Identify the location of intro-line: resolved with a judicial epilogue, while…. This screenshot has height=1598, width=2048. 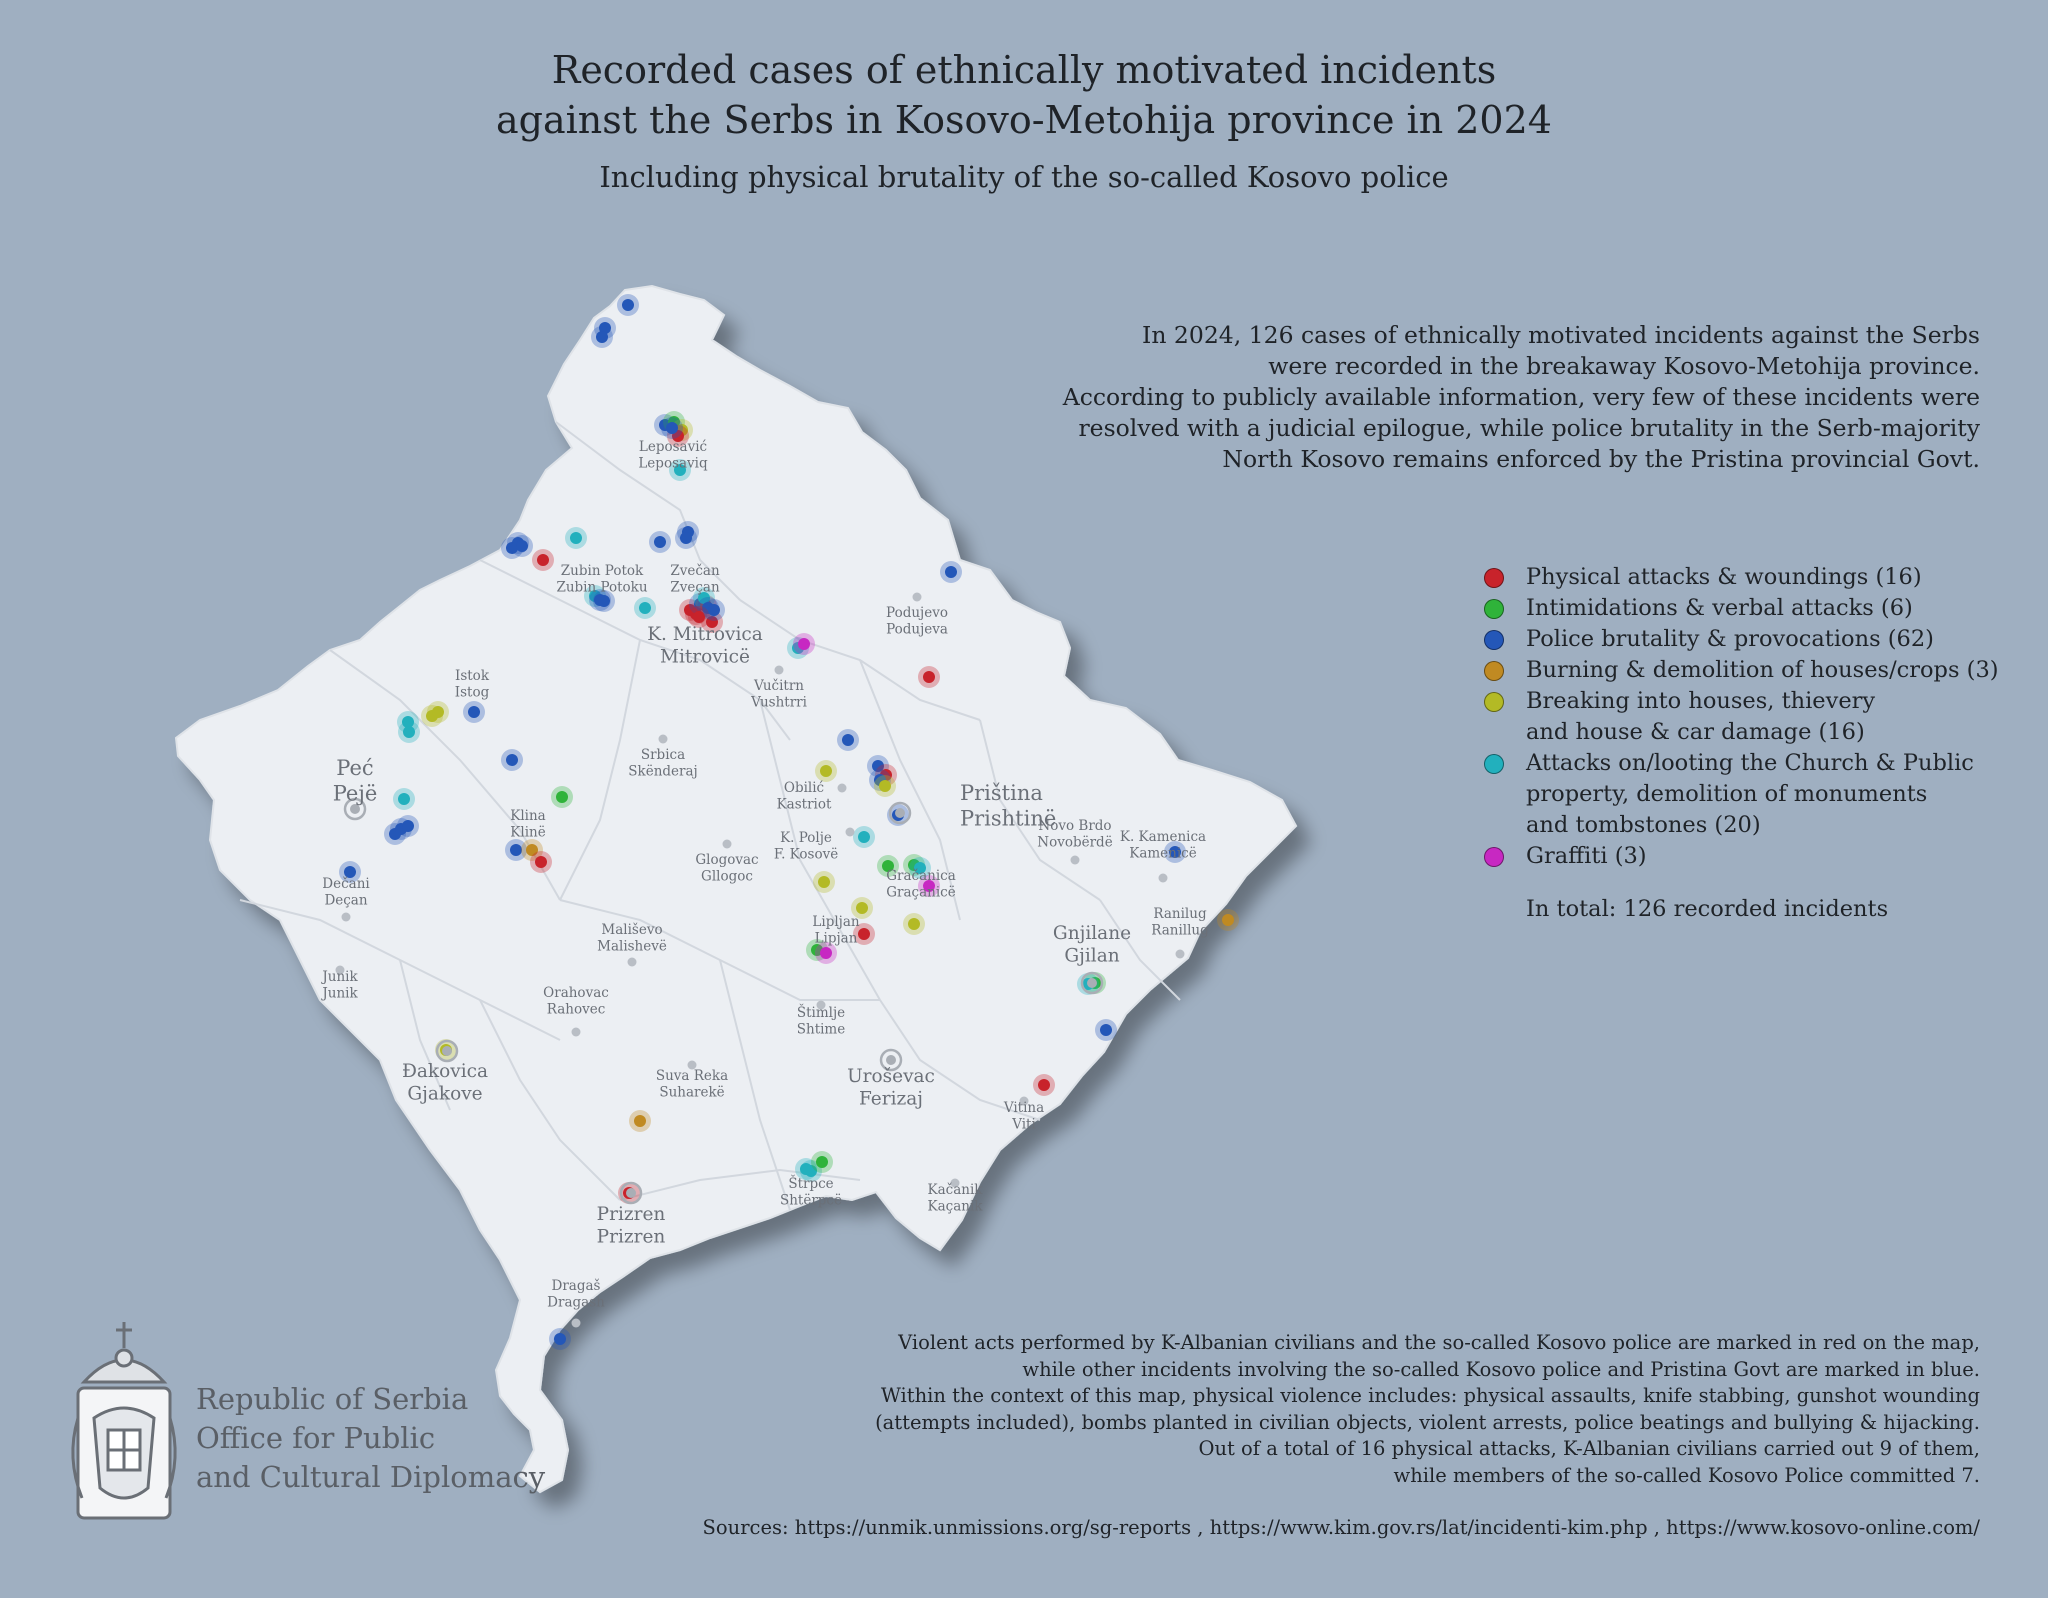
(1529, 428).